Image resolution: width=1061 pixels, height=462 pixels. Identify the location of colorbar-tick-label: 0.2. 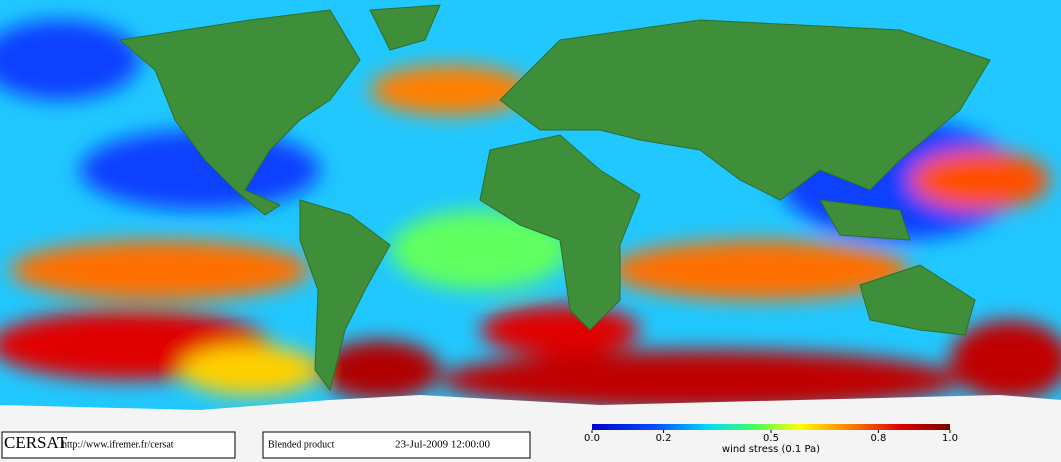
(664, 438).